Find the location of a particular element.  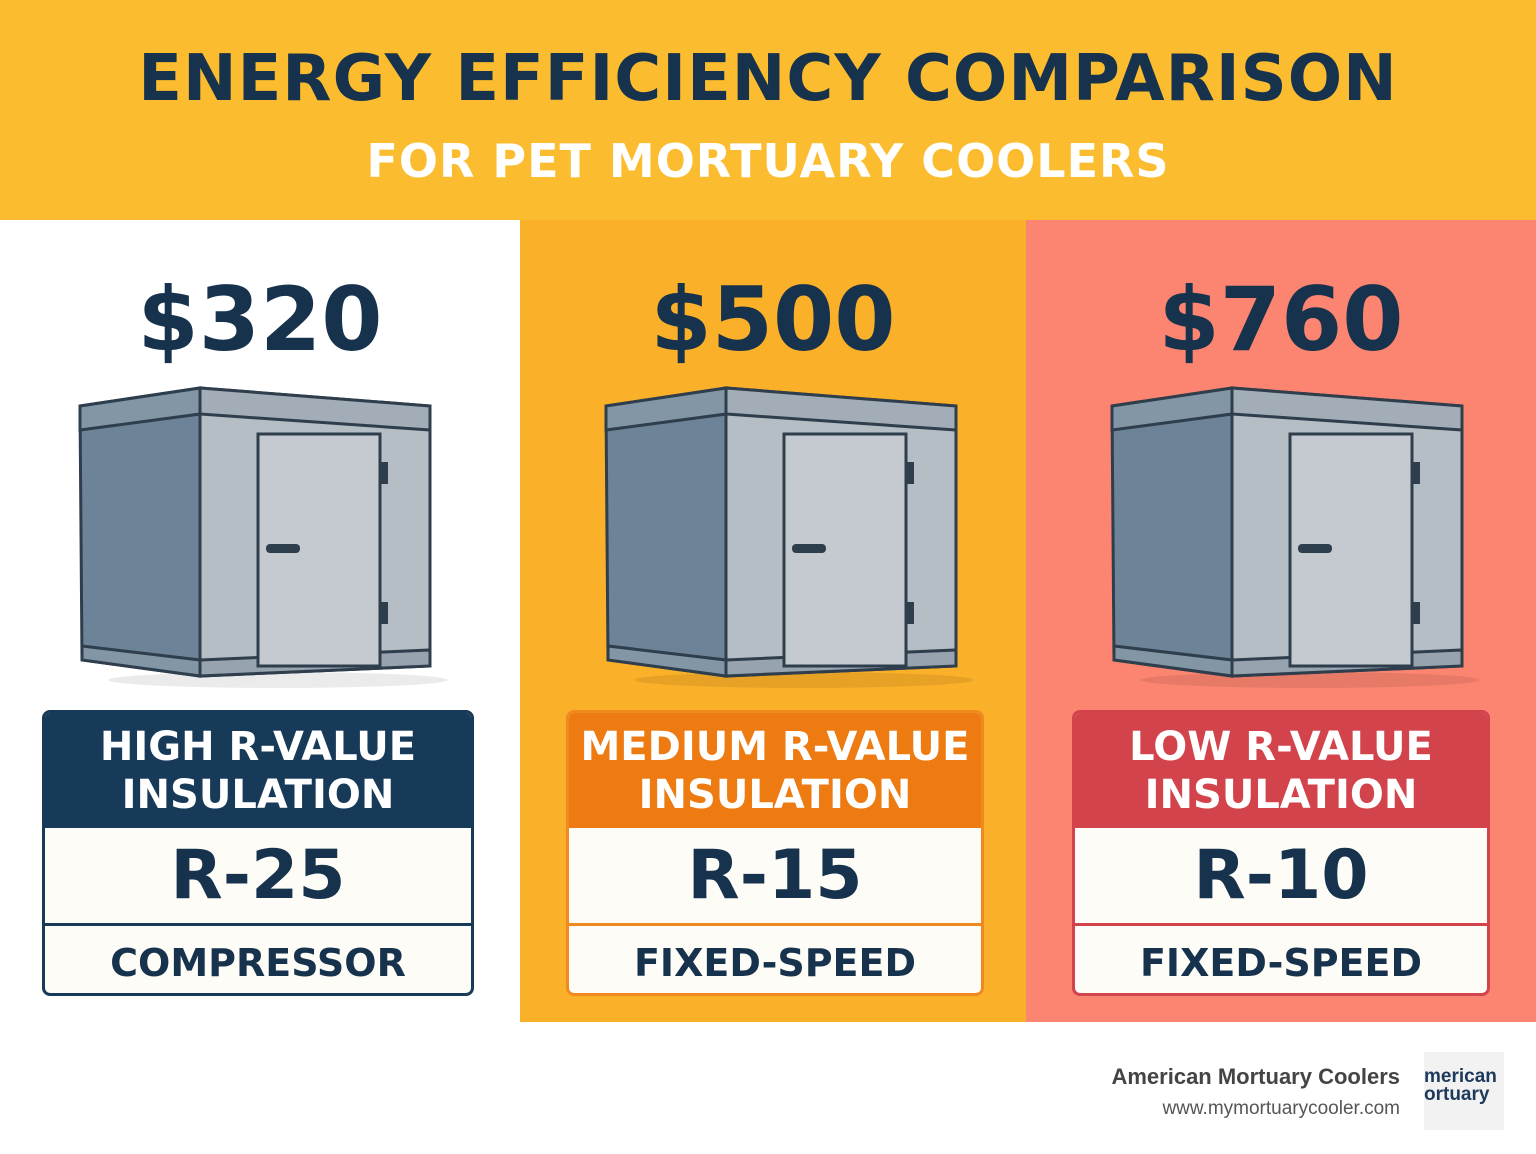

insulation-label: LOW R-VALUE INSULATION is located at coordinates (1281, 770).